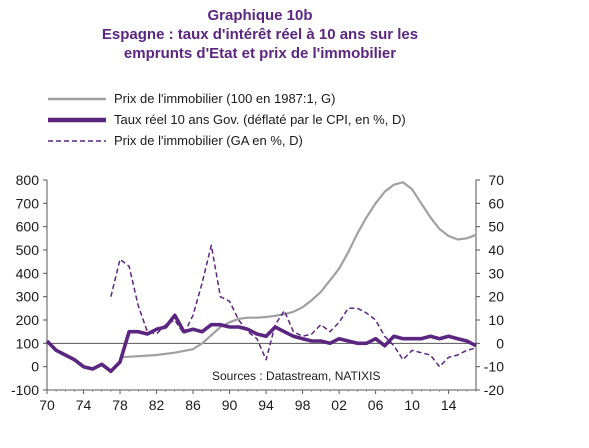 This screenshot has height=448, width=589. What do you see at coordinates (376, 405) in the screenshot?
I see `x-tick-label: 06` at bounding box center [376, 405].